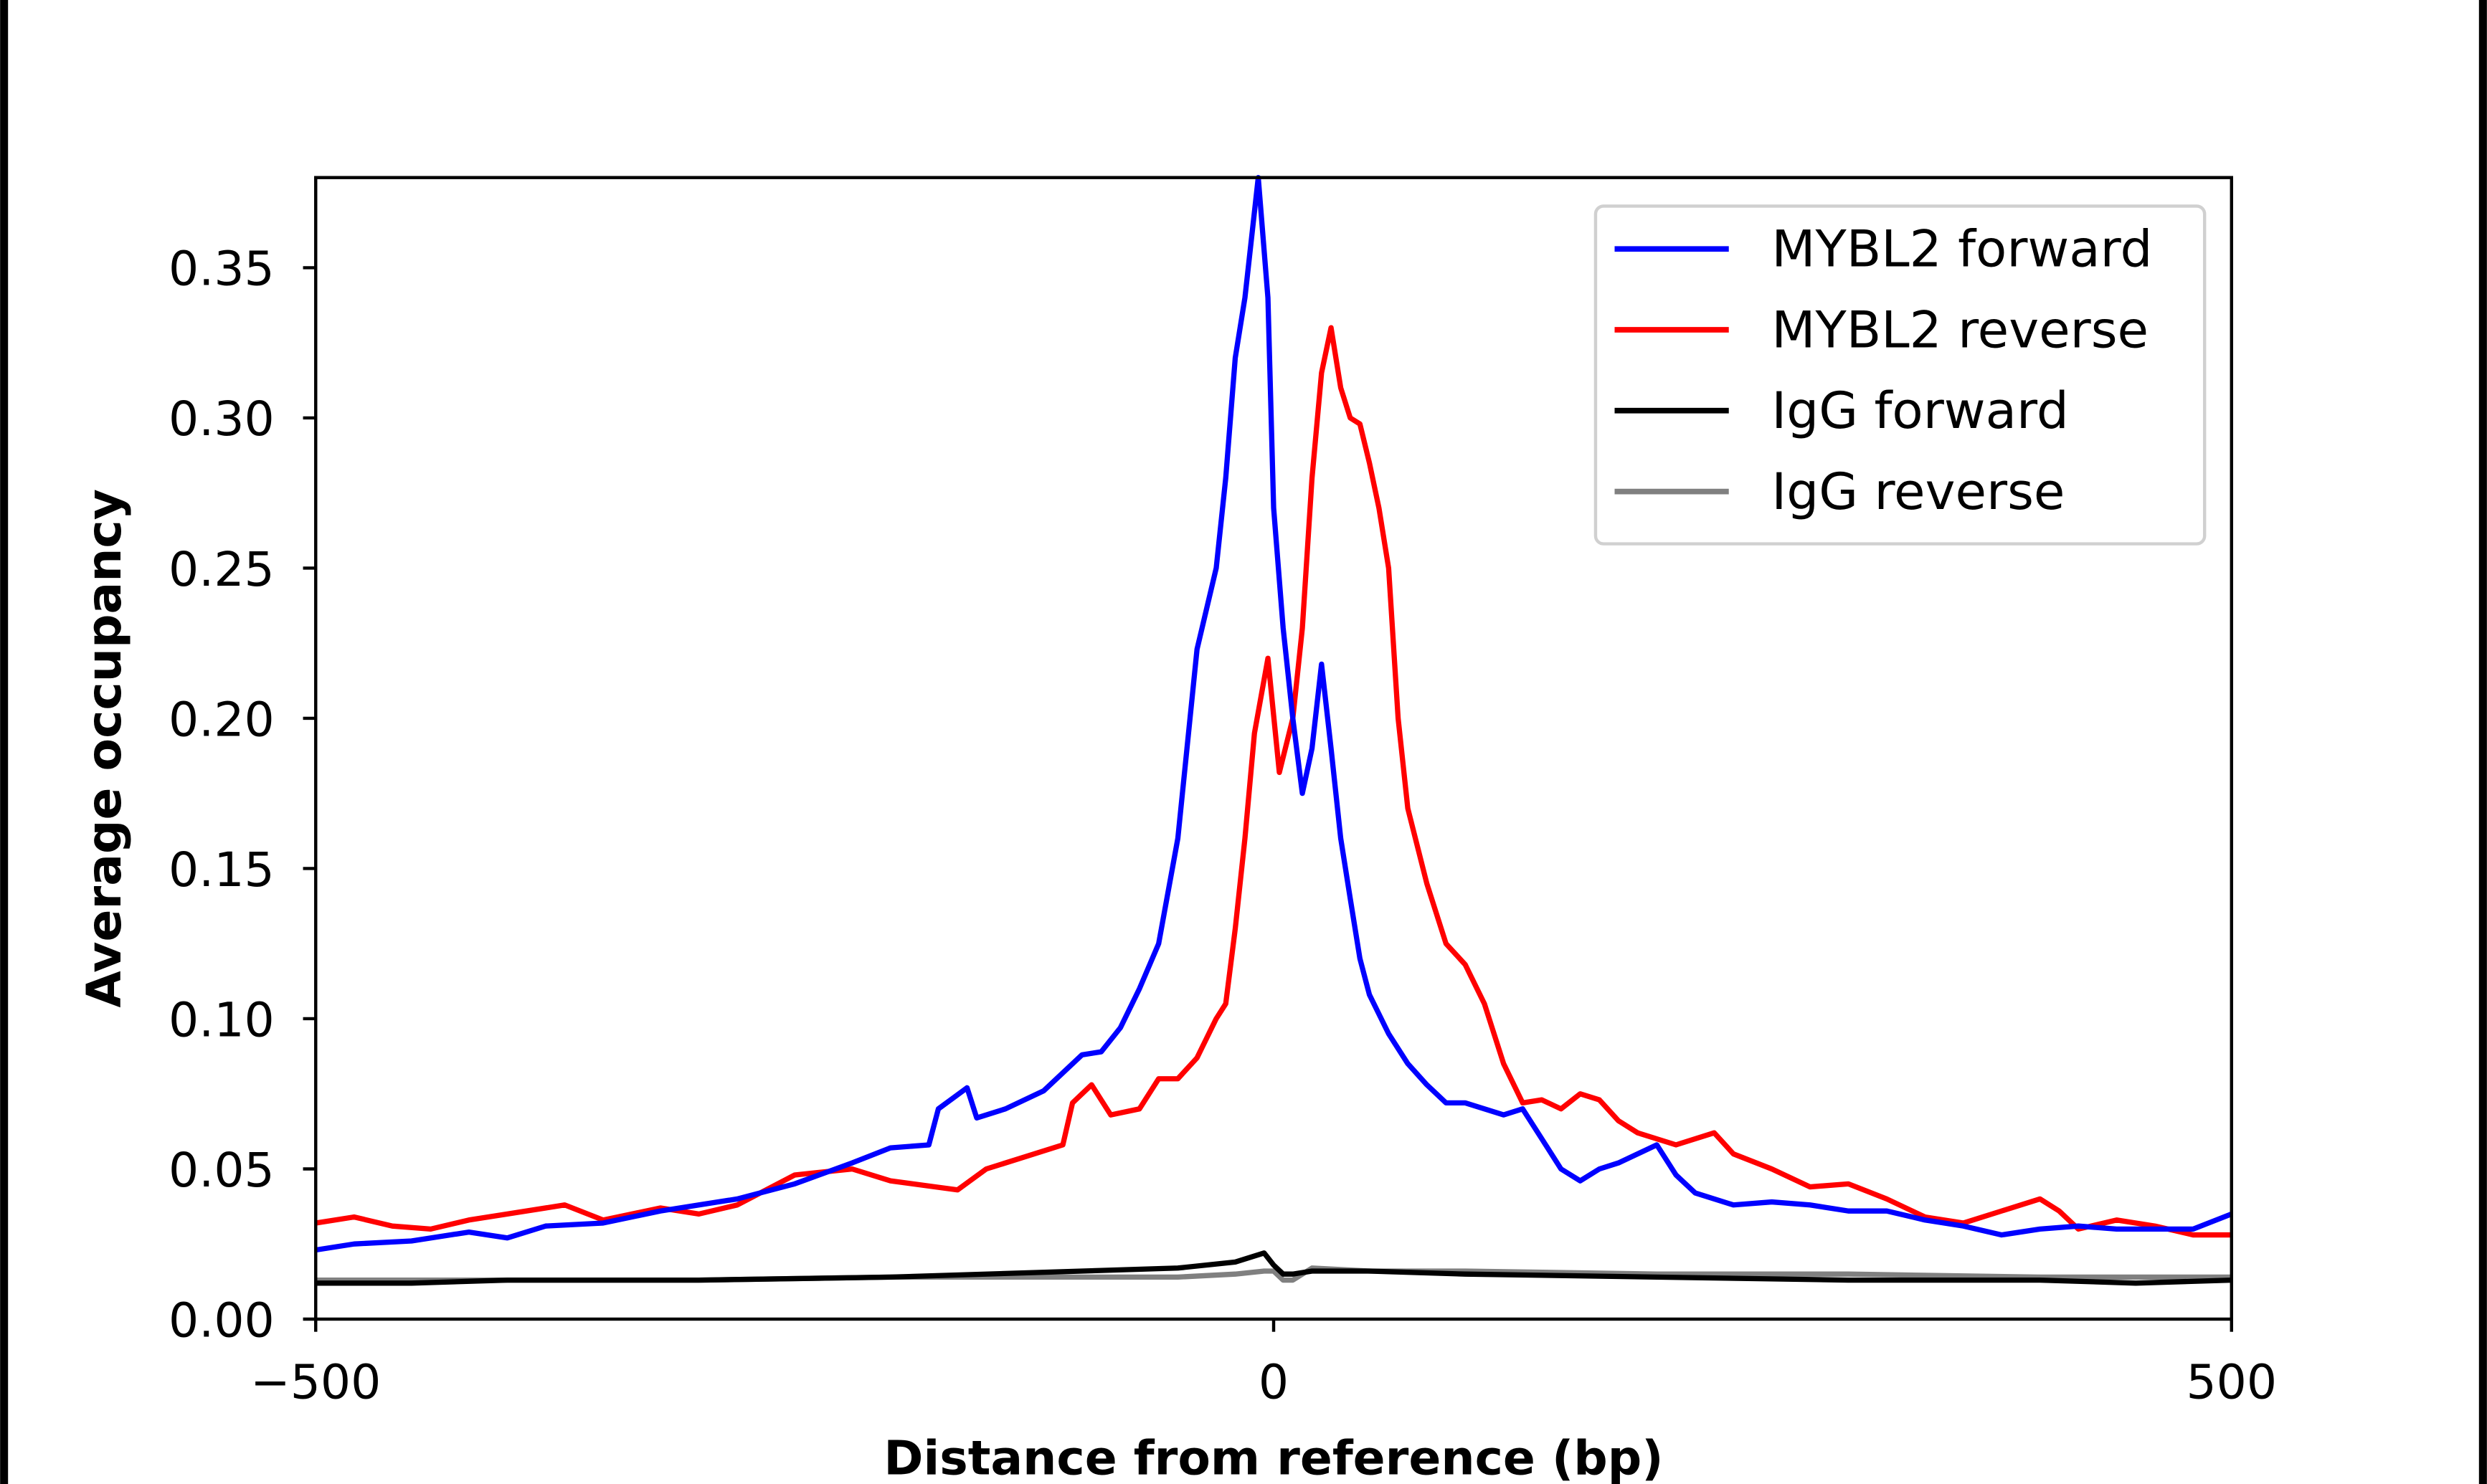 The width and height of the screenshot is (2487, 1484). I want to click on legend-box, so click(1900, 375).